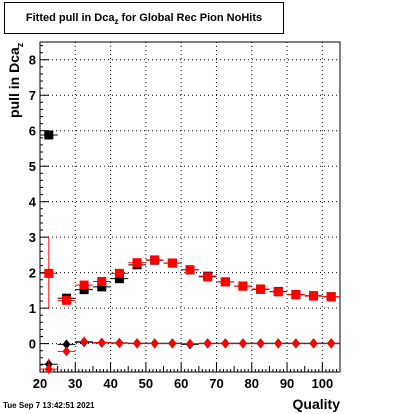 Image resolution: width=400 pixels, height=414 pixels. I want to click on x-tick-label: 20, so click(40, 383).